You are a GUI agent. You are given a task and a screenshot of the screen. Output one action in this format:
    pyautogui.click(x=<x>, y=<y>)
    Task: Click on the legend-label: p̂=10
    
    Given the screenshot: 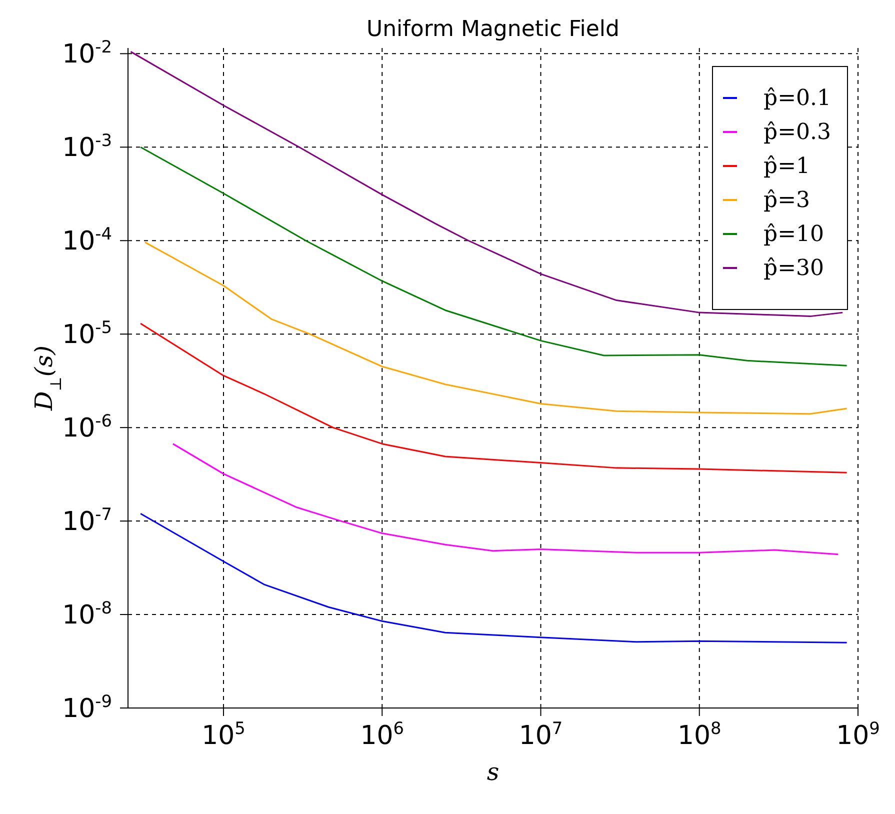 What is the action you would take?
    pyautogui.click(x=793, y=234)
    